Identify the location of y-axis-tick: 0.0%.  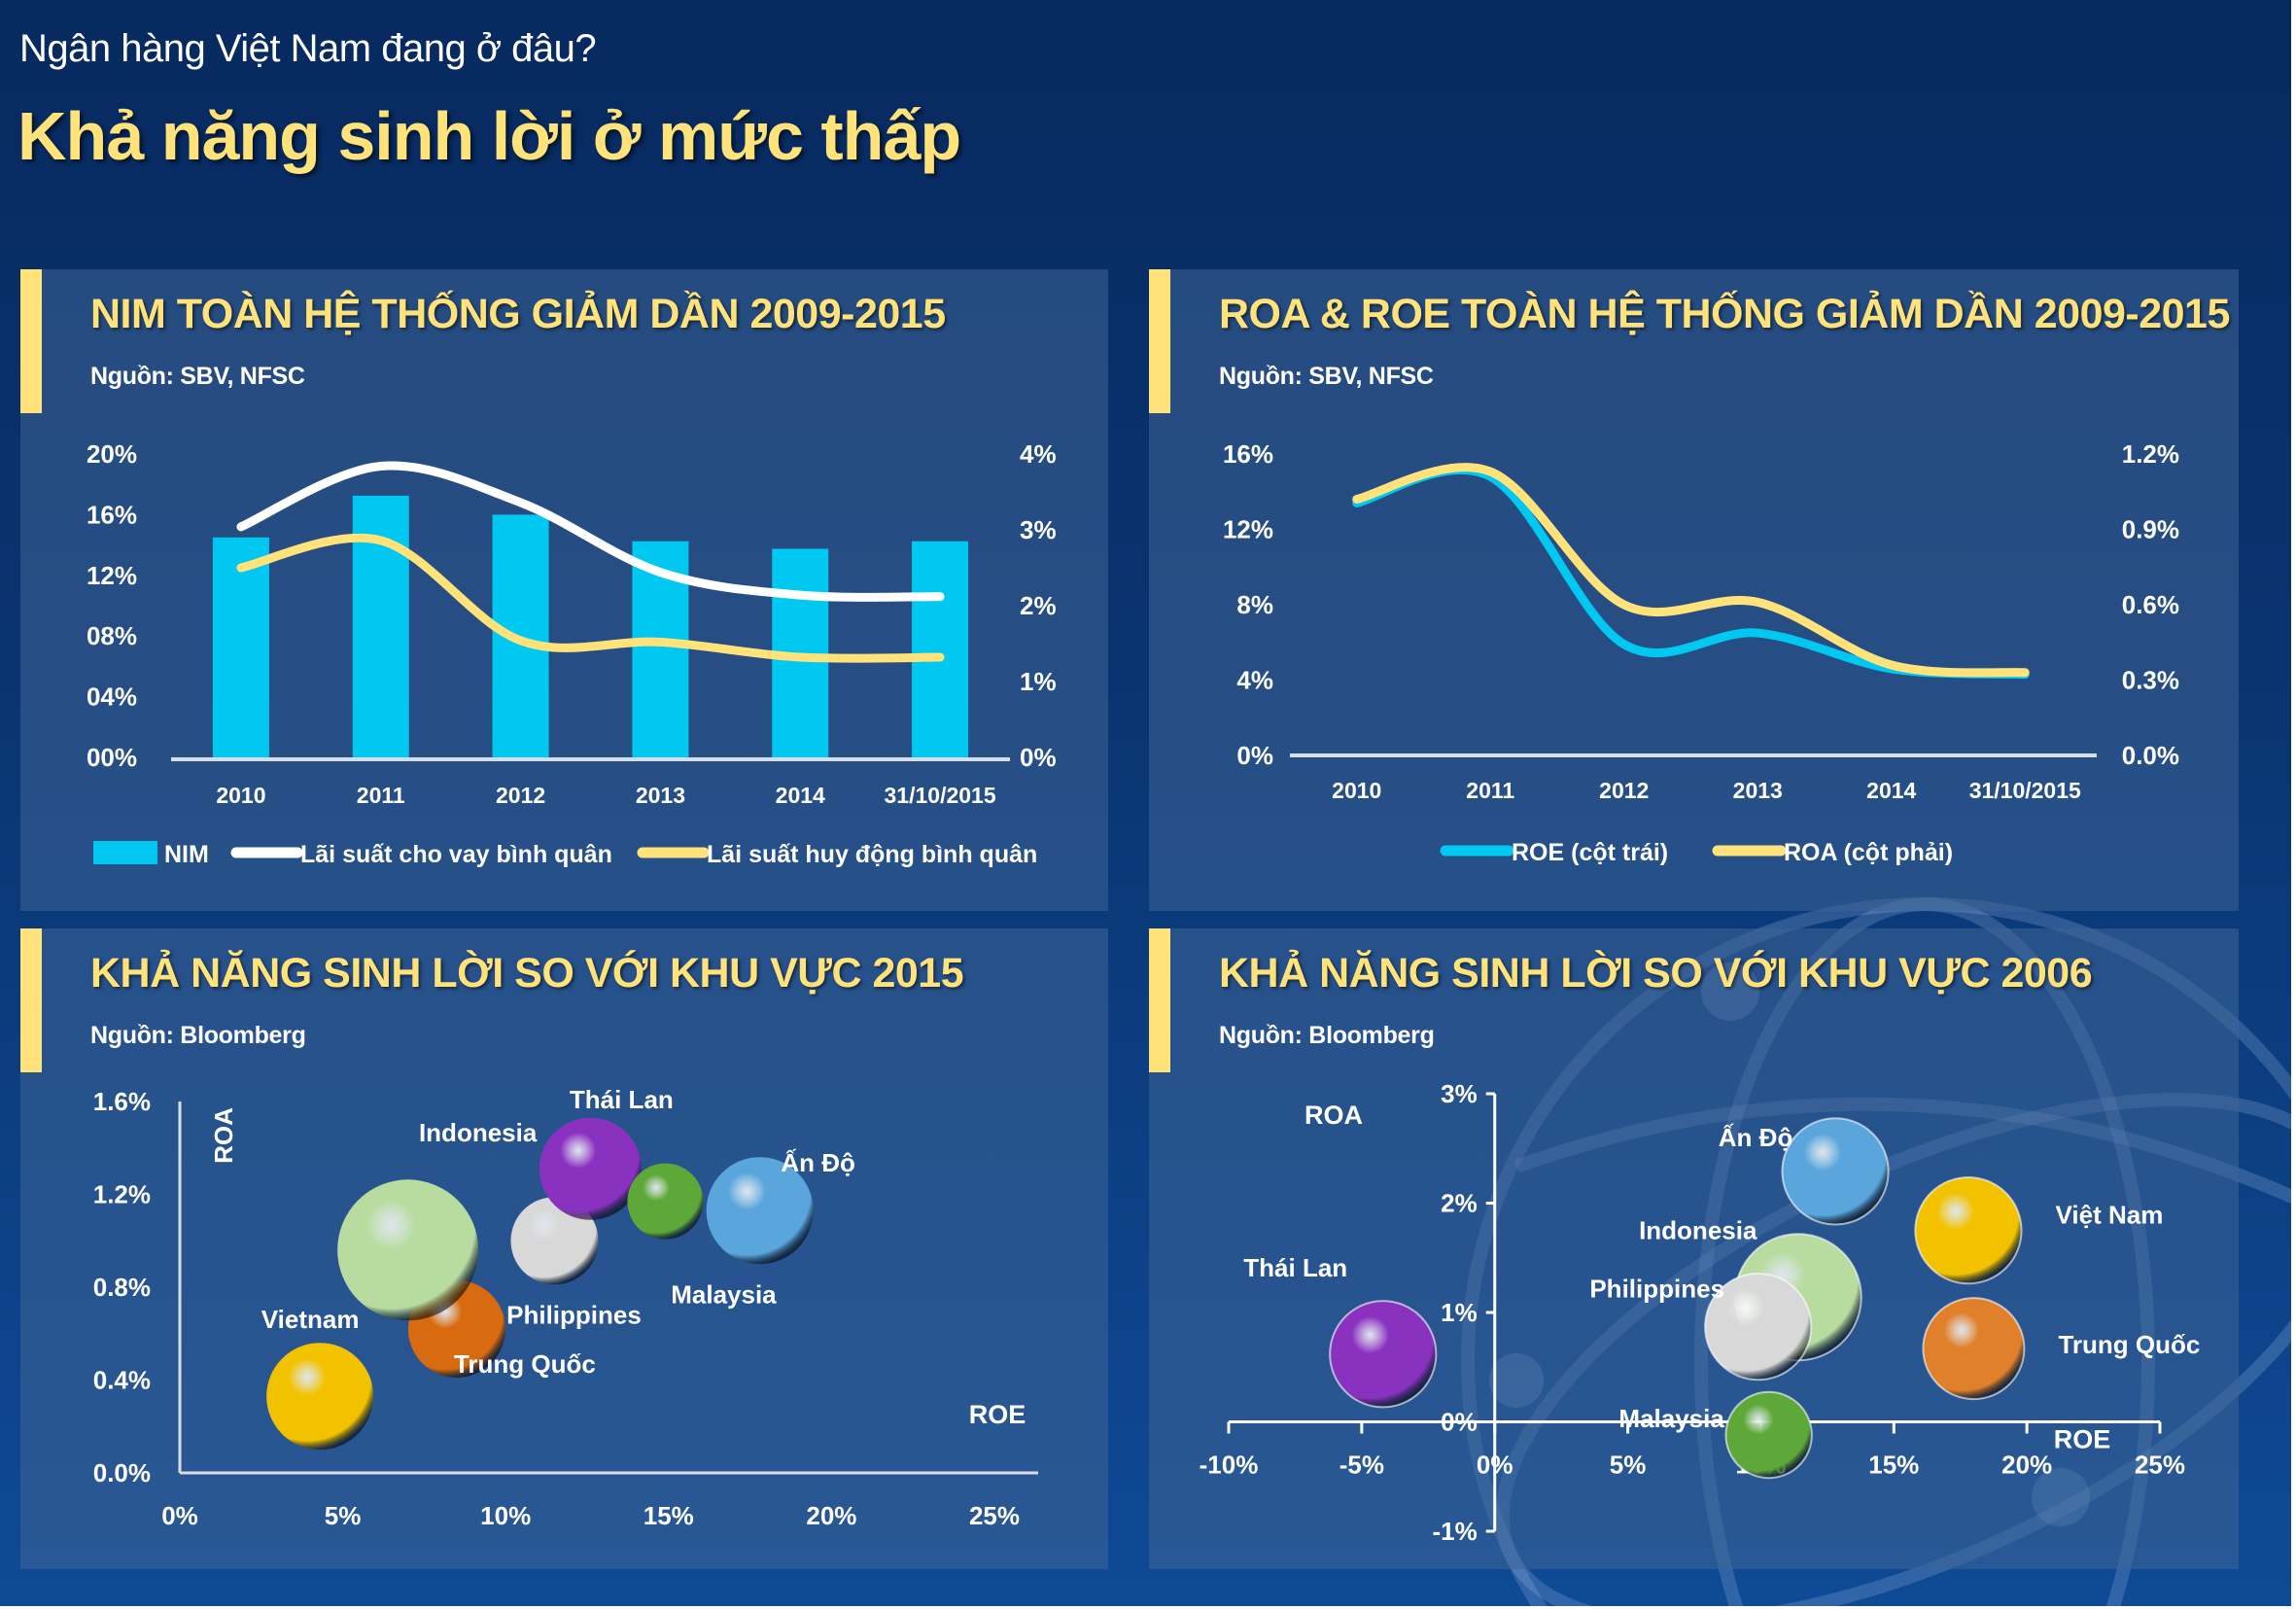
(122, 1472).